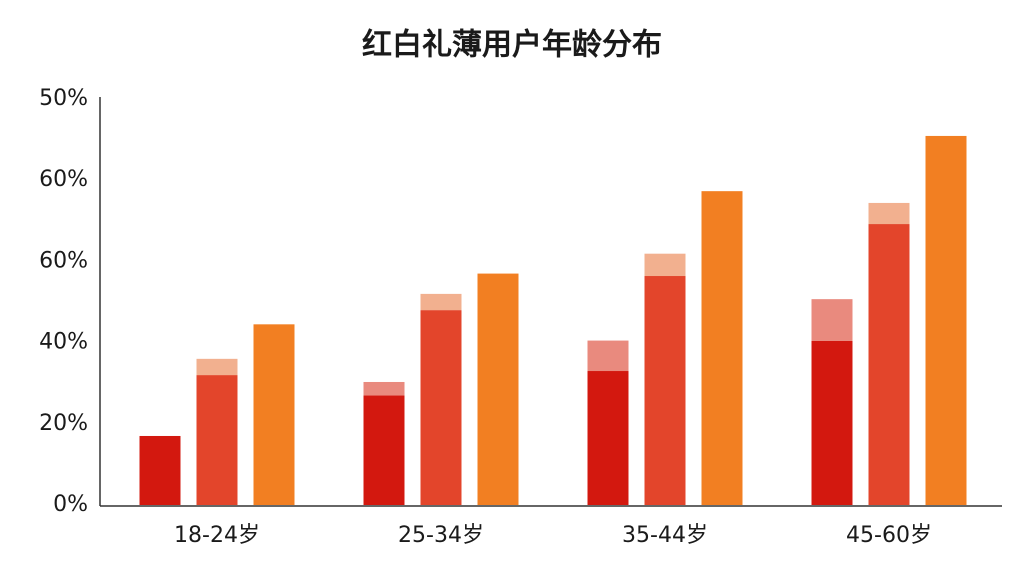  I want to click on x-tick-label: 25-34岁, so click(441, 535).